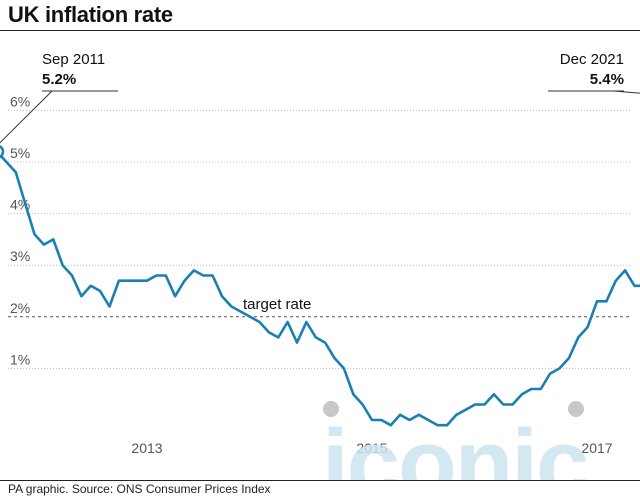 The width and height of the screenshot is (640, 499). I want to click on annotation-end-value: 5.4%, so click(607, 79).